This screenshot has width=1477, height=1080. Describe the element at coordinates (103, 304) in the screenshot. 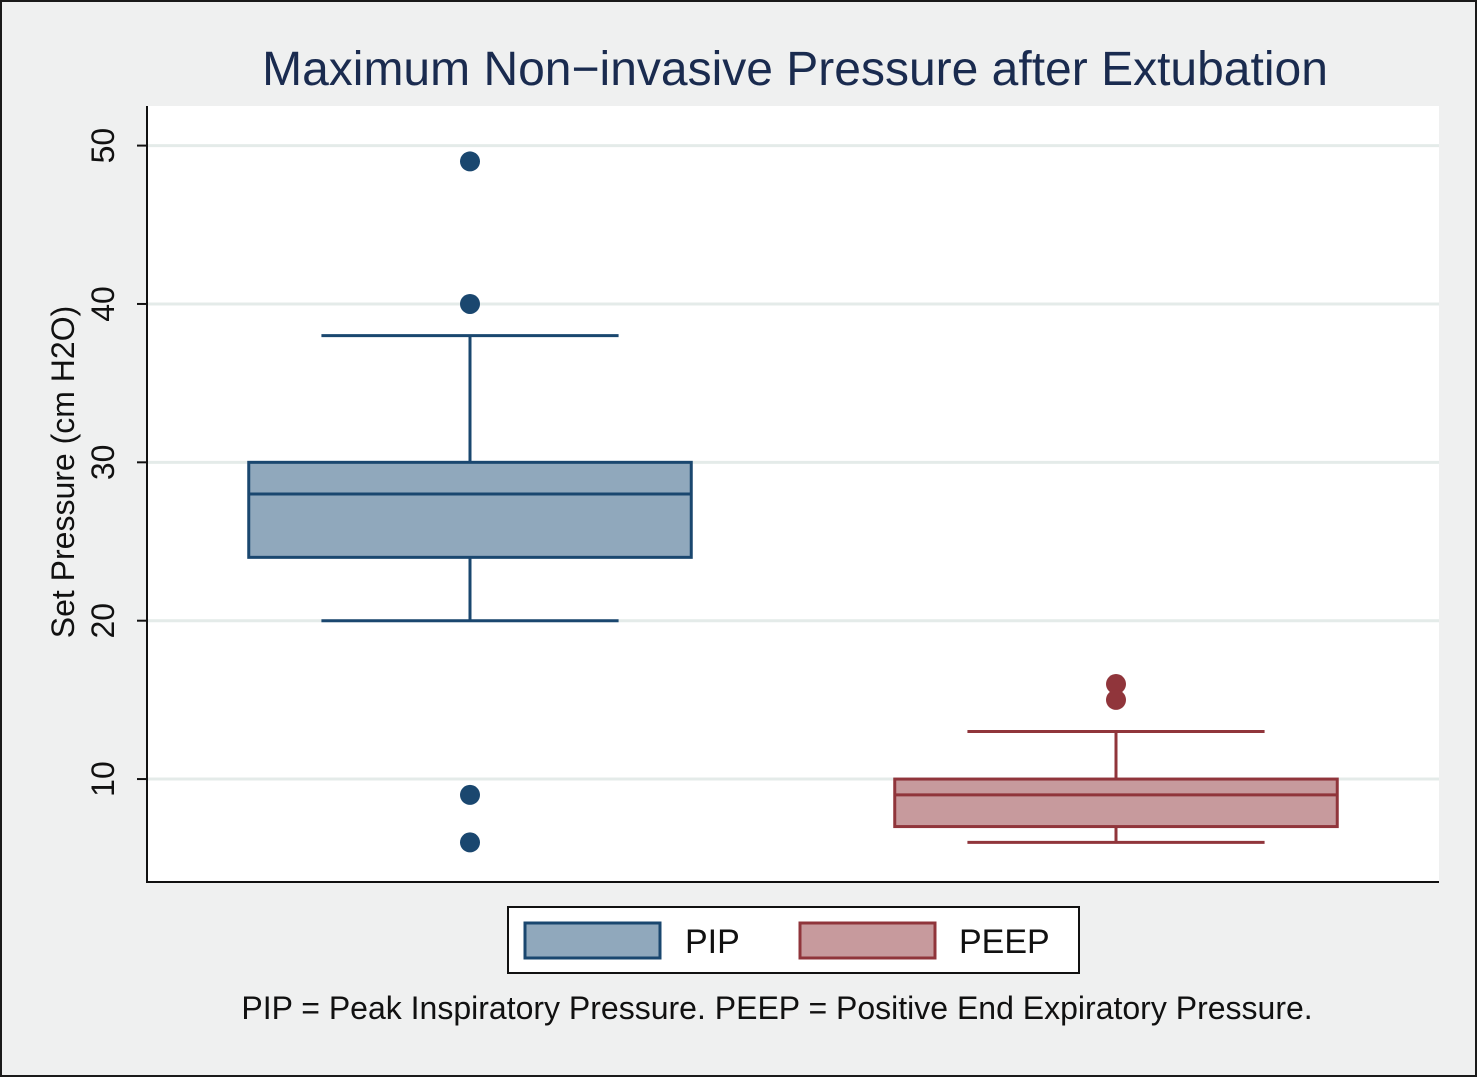

I see `y-tick-label: 40` at that location.